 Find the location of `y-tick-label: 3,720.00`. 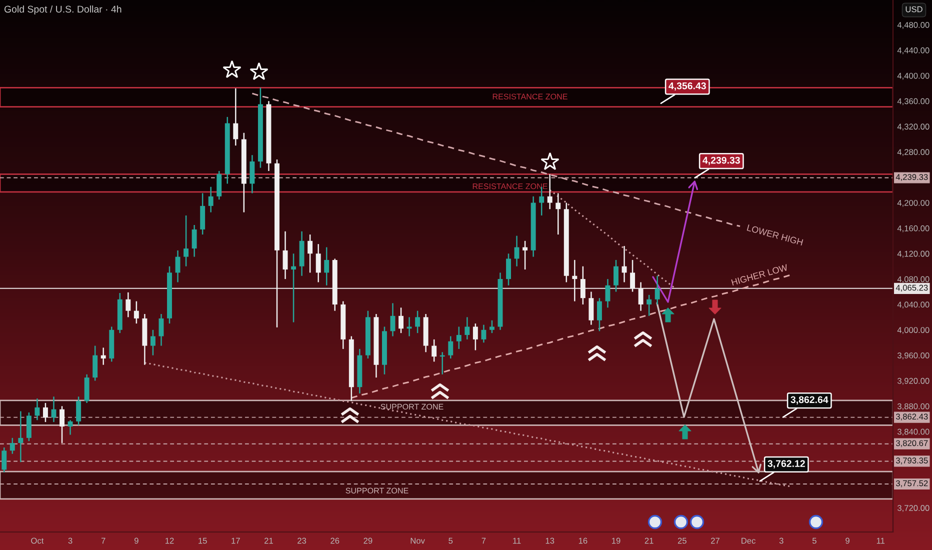

y-tick-label: 3,720.00 is located at coordinates (913, 508).